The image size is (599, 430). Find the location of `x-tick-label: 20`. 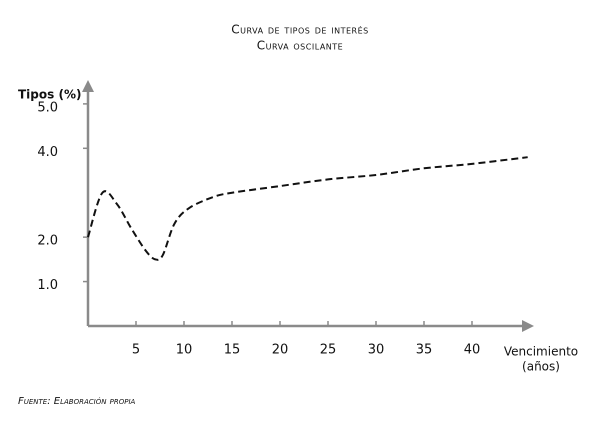

x-tick-label: 20 is located at coordinates (280, 350).